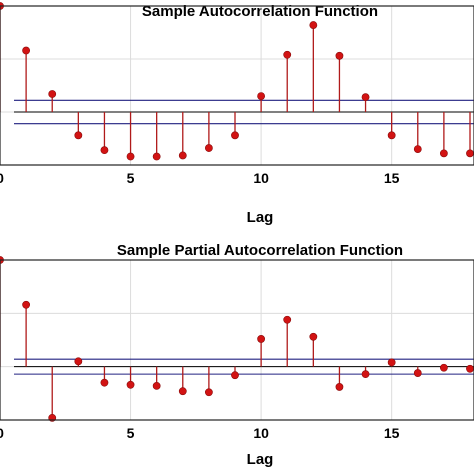 The height and width of the screenshot is (474, 474). Describe the element at coordinates (260, 250) in the screenshot. I see `pacf-title: Sample Partial Autocorrelation Function` at that location.